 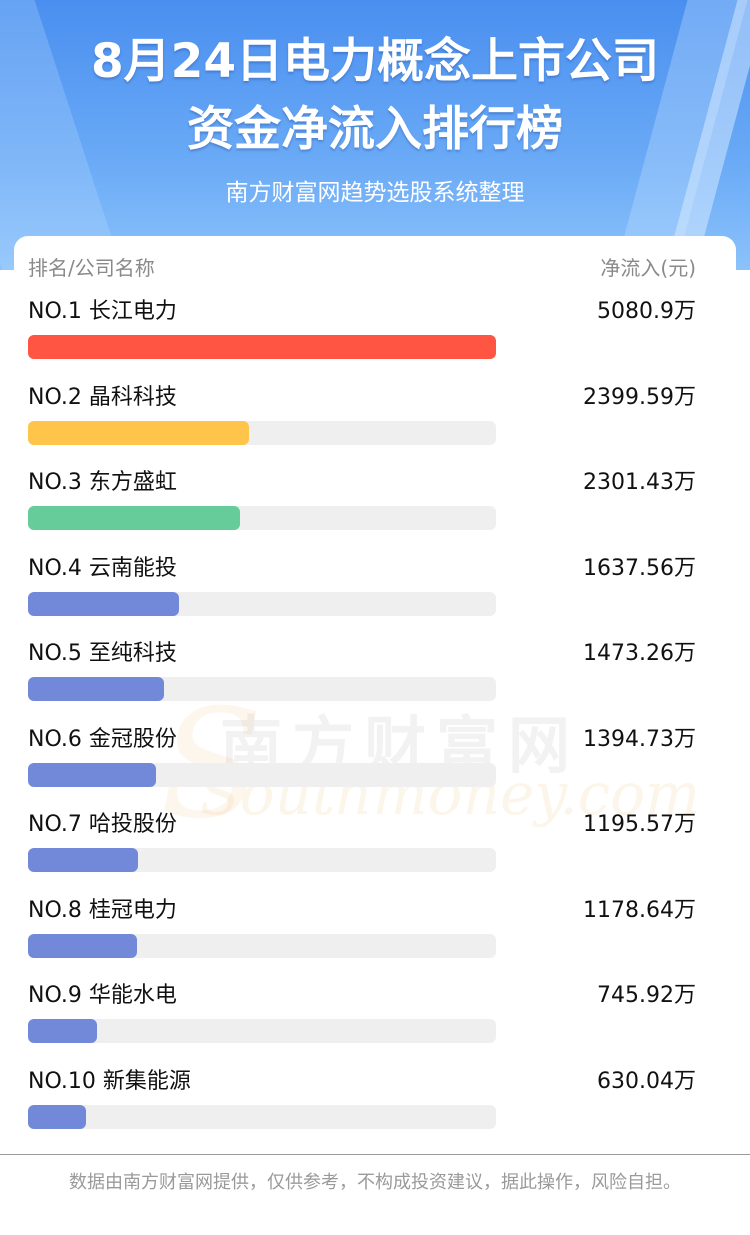 What do you see at coordinates (375, 193) in the screenshot?
I see `page-subtitle: 南方财富网趋势选股系统整理` at bounding box center [375, 193].